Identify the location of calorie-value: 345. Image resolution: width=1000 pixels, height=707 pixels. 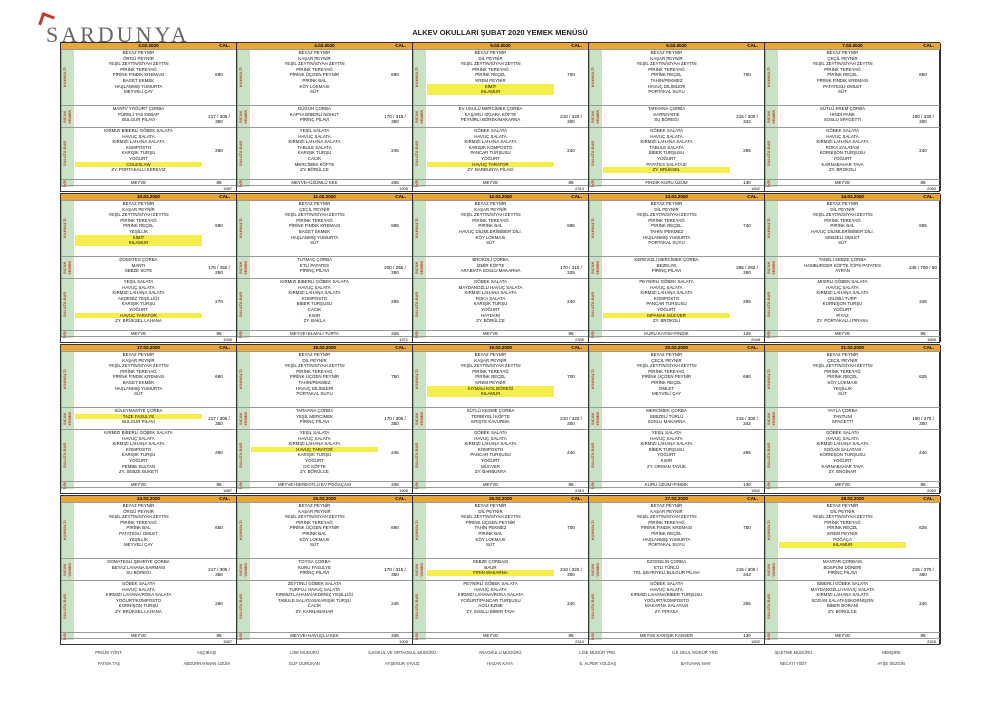
(923, 302).